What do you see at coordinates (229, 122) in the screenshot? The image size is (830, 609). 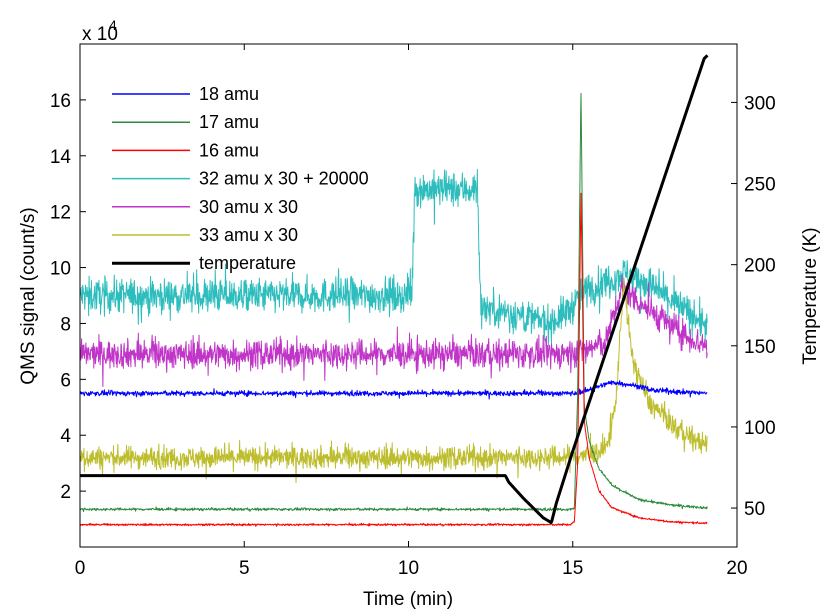 I see `legend-label: 17 amu` at bounding box center [229, 122].